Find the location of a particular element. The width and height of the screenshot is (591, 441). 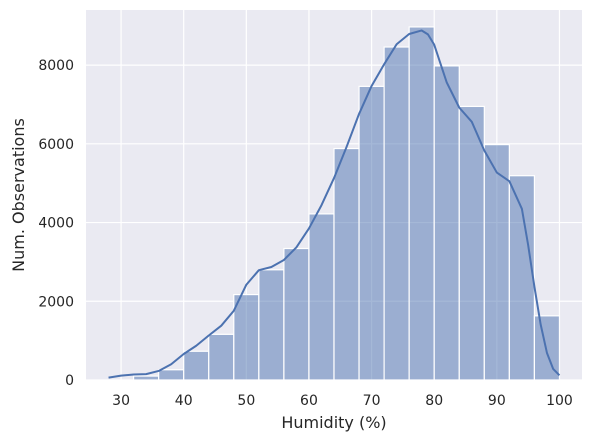

y-tick-label: 0 is located at coordinates (69, 381).